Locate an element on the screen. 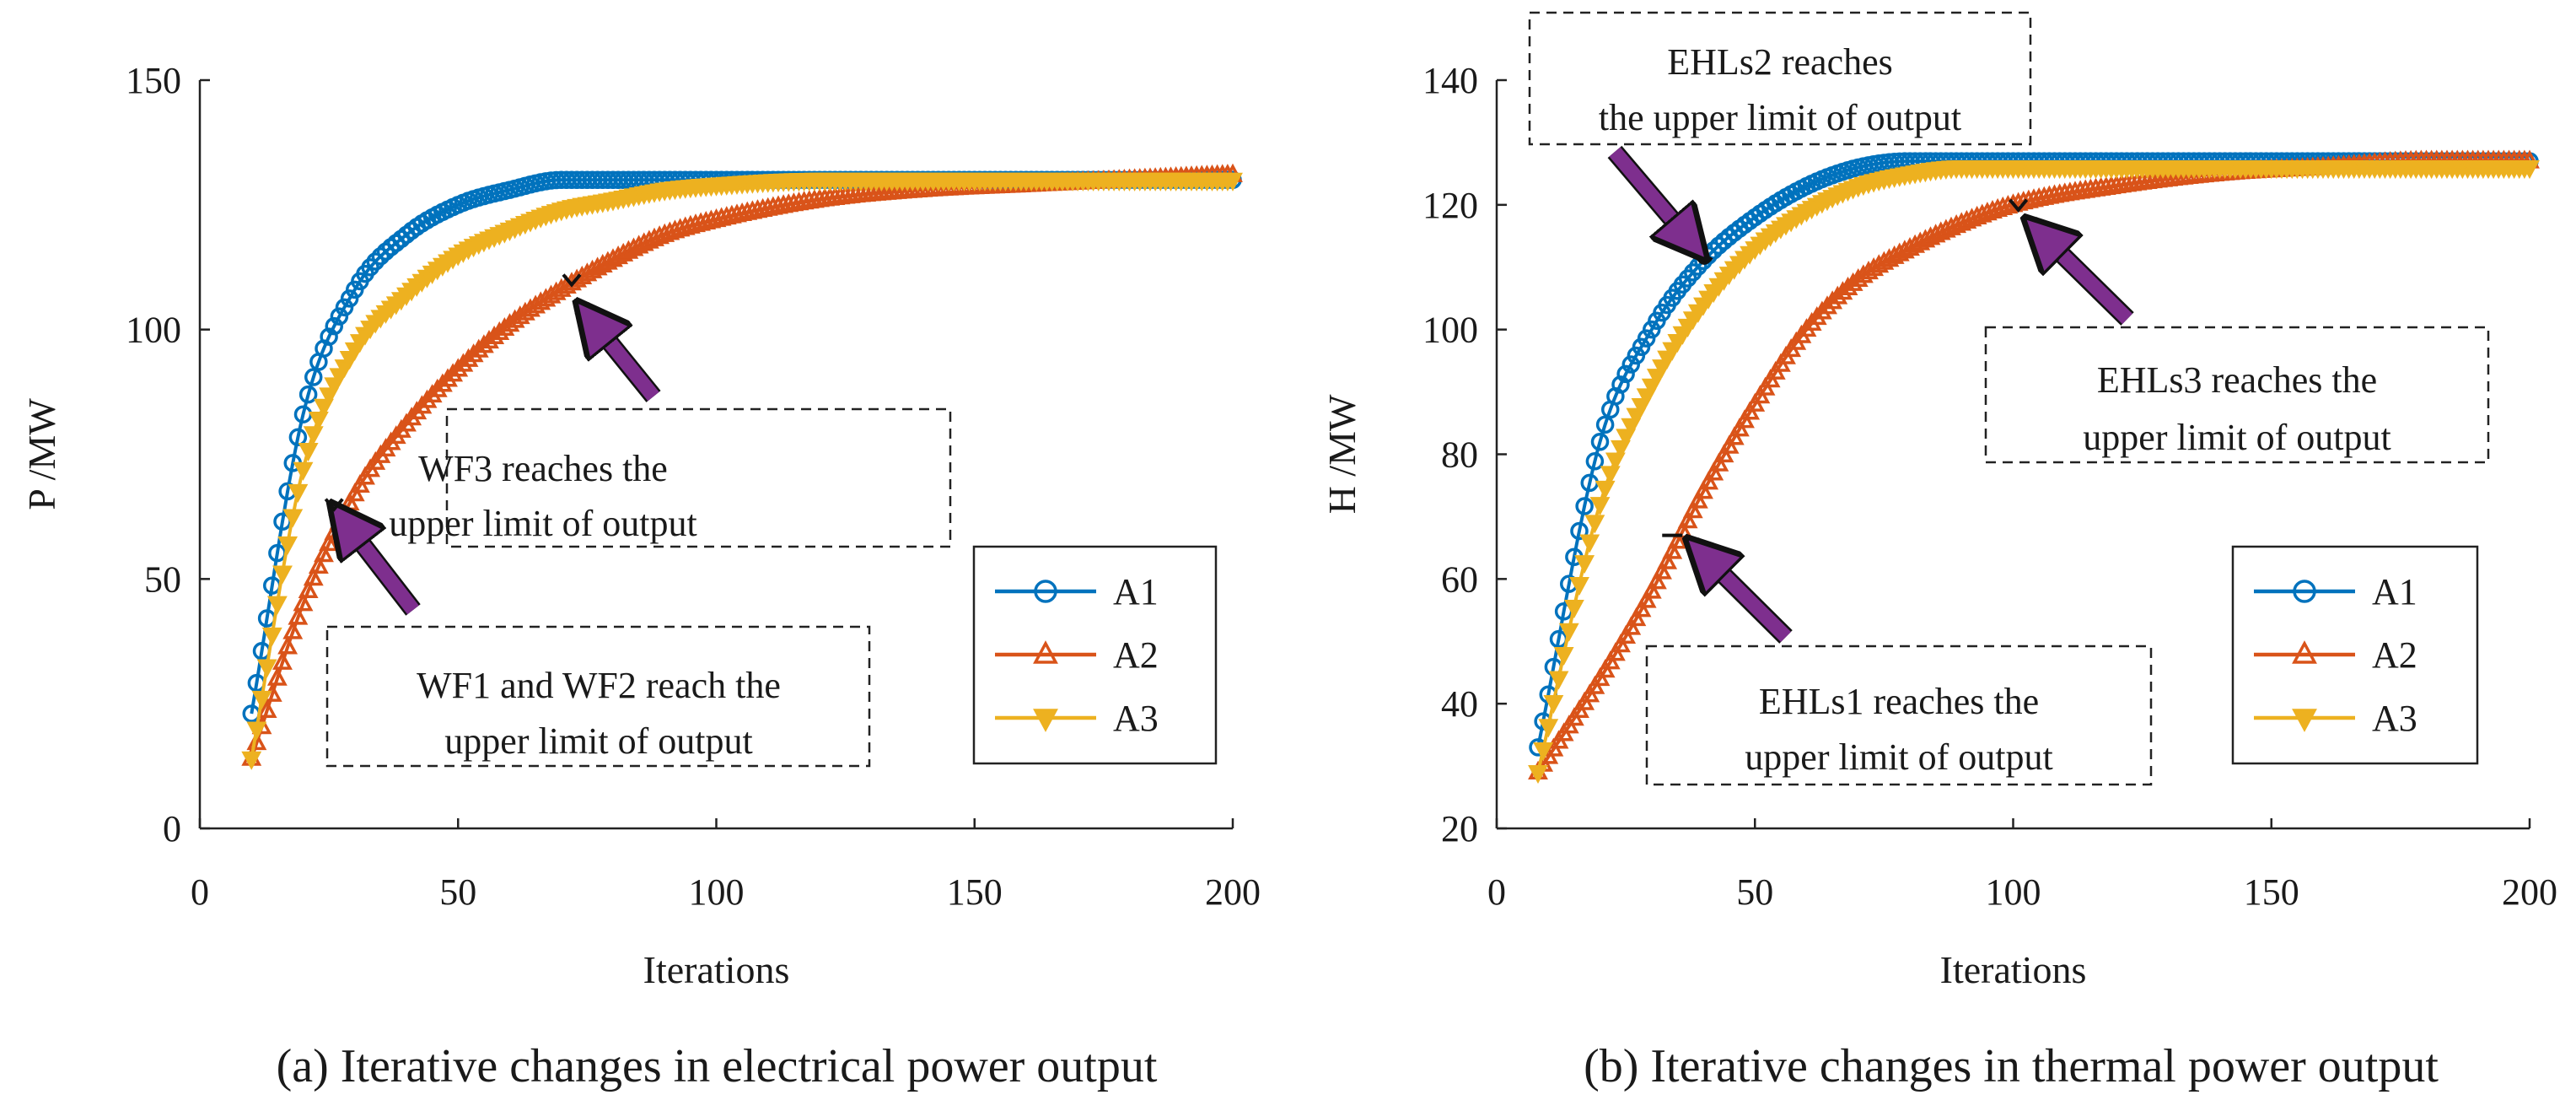  legend: A1 A2 A3 is located at coordinates (2355, 655).